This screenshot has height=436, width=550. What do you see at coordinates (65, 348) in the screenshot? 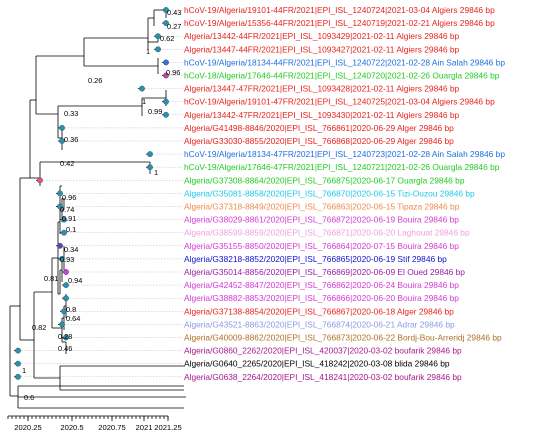
I see `support-value: 0.46` at bounding box center [65, 348].